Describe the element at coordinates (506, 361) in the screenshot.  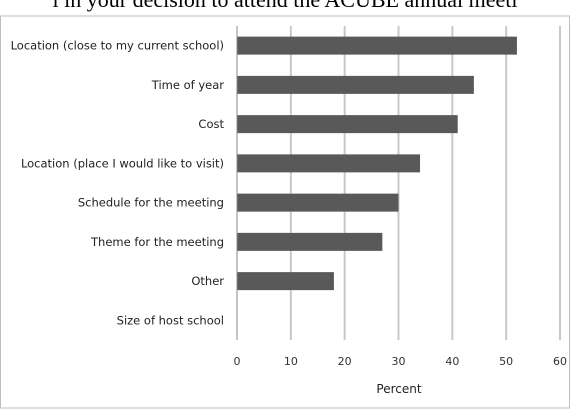
I see `x-tick-label: 50` at that location.